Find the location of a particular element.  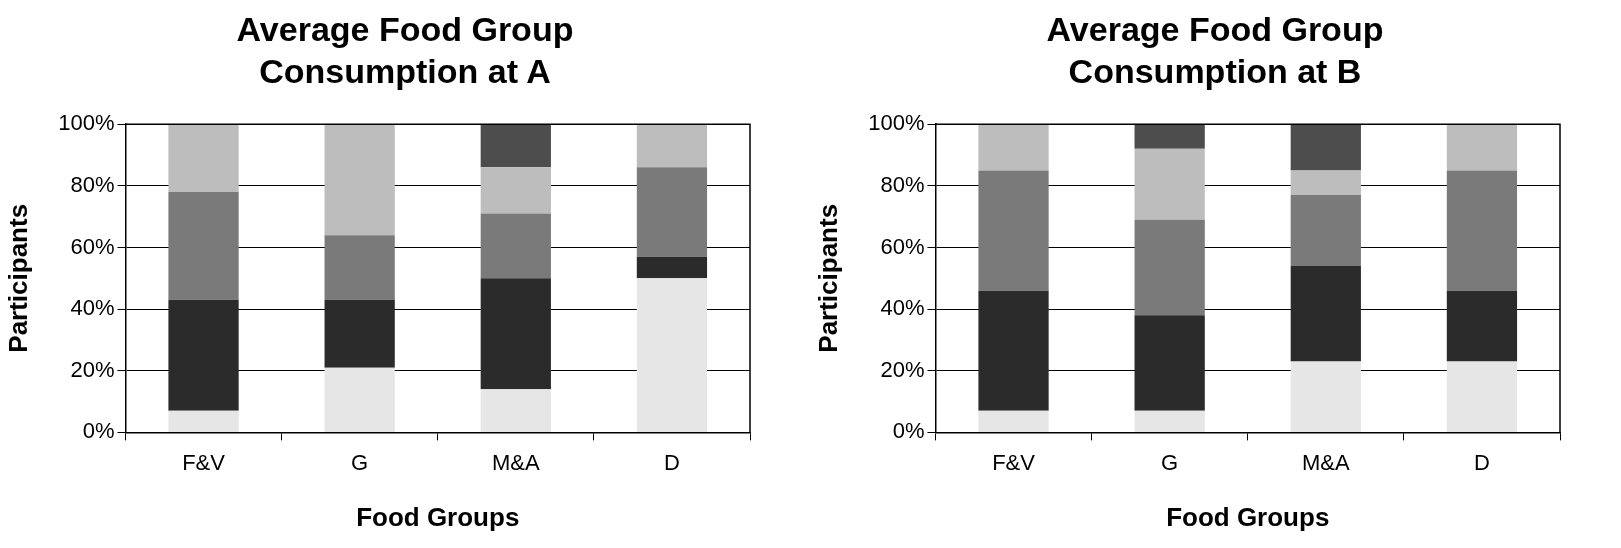

chart-title: Average Food Group Consumption at B is located at coordinates (1215, 50).